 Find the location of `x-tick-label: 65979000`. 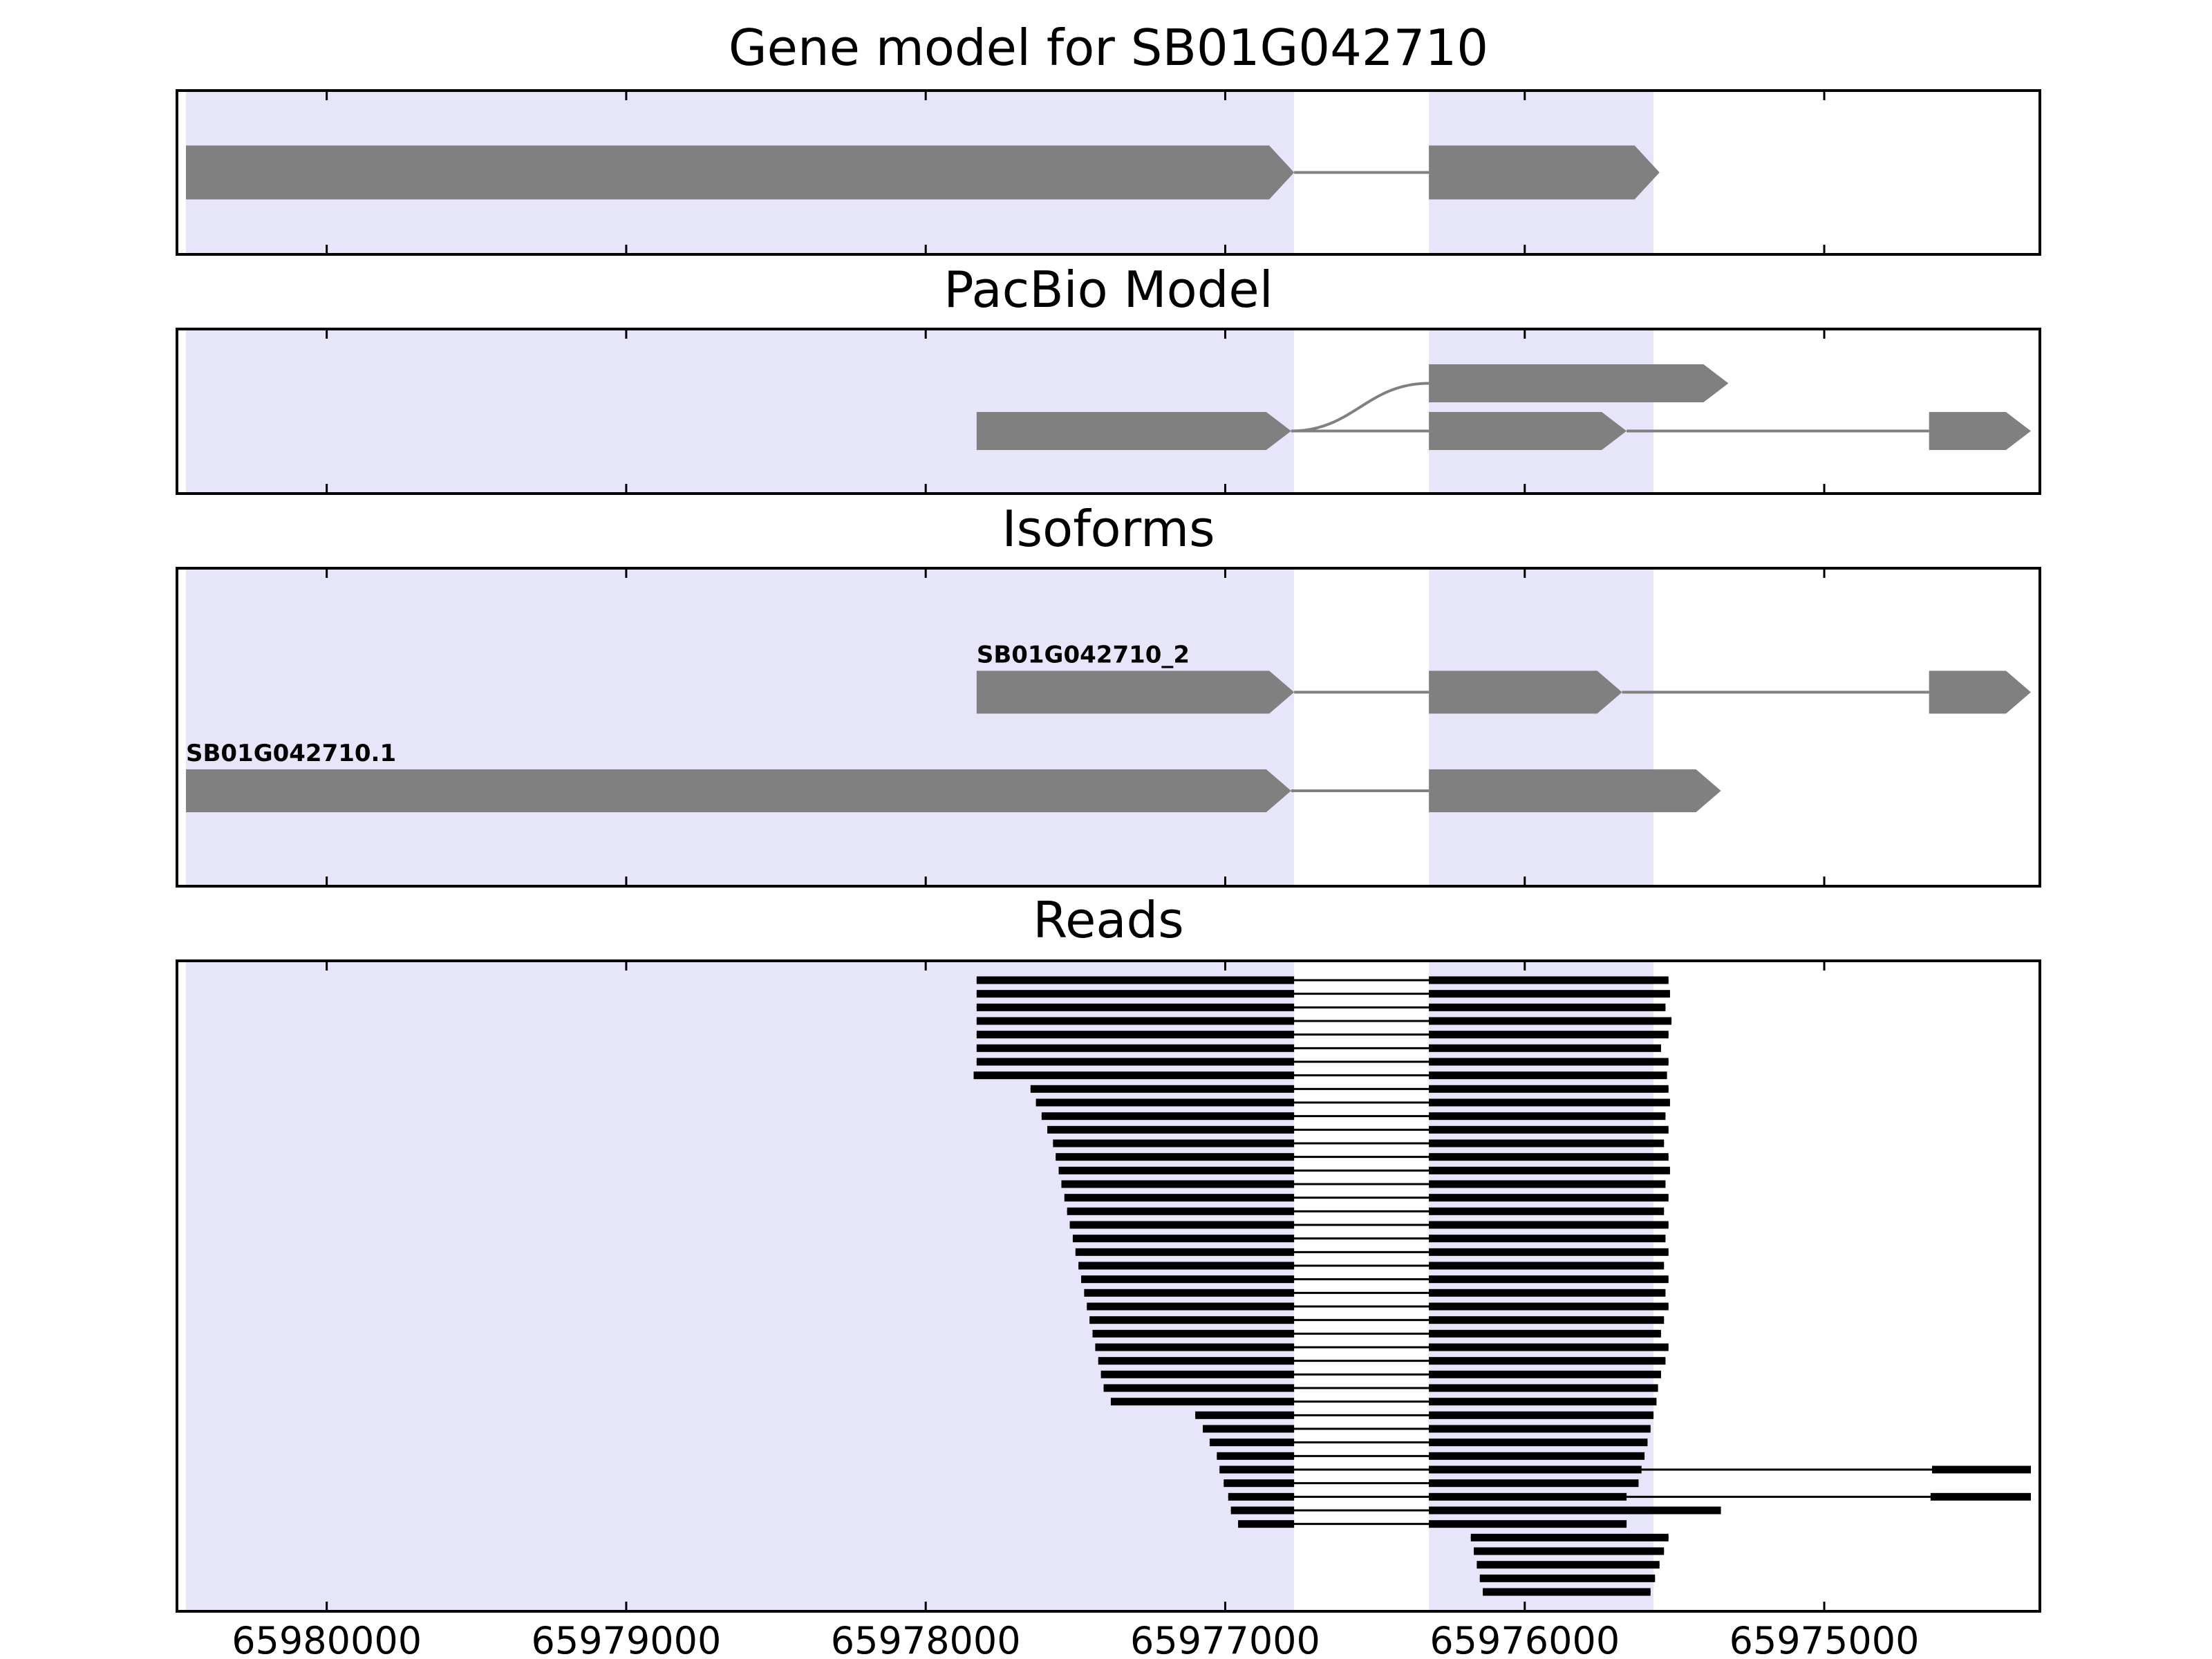

x-tick-label: 65979000 is located at coordinates (626, 1639).